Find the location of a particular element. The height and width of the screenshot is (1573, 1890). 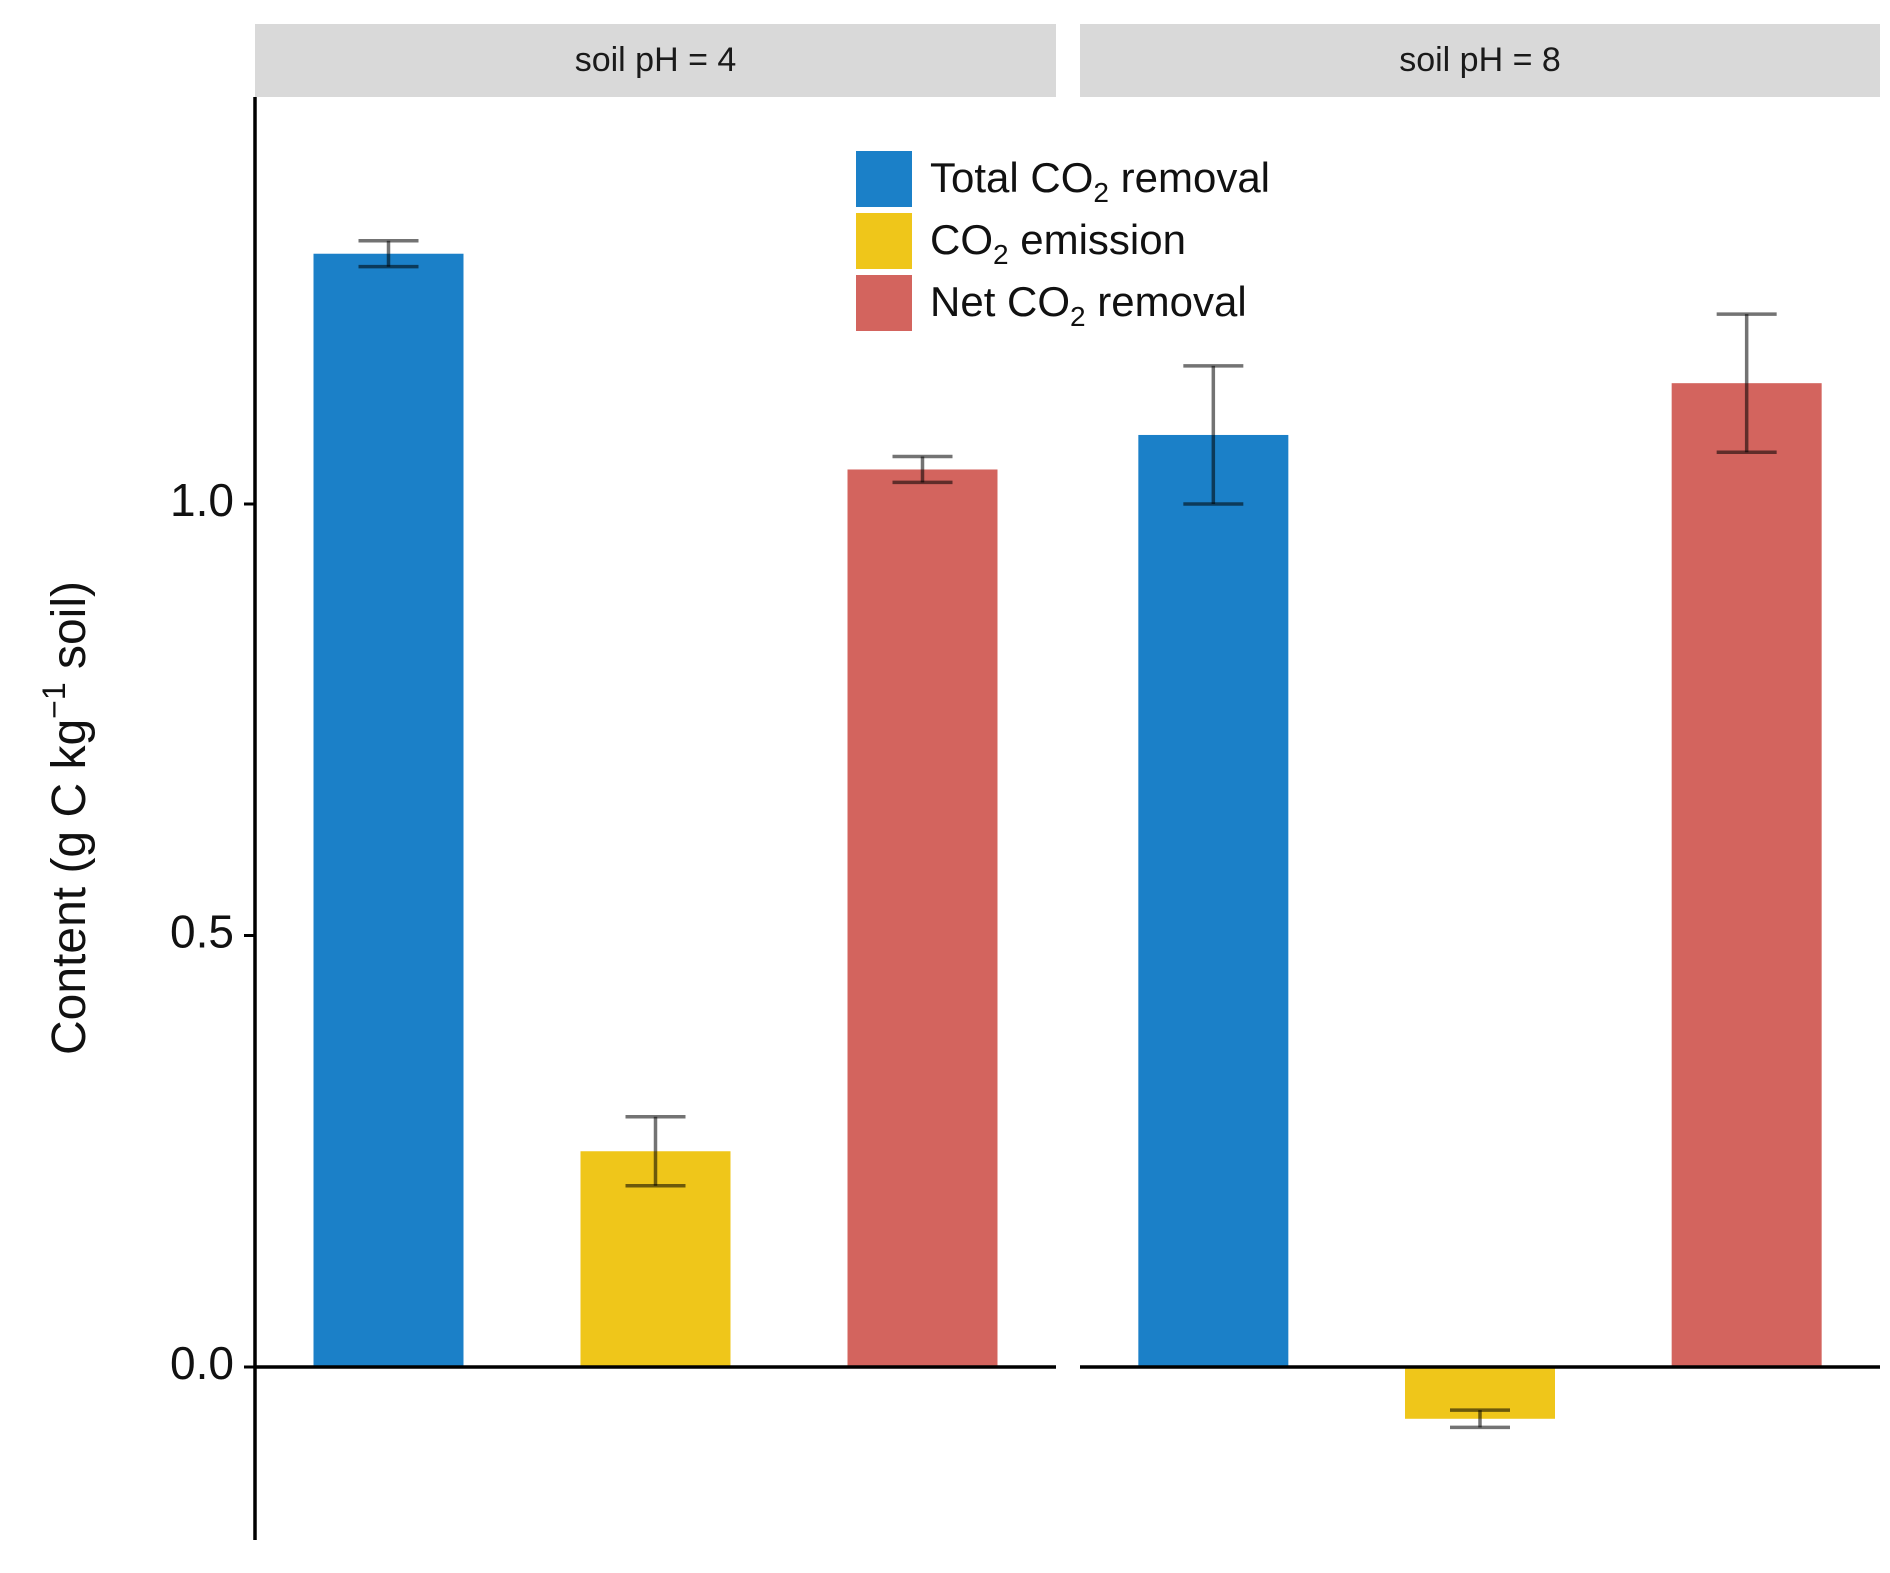

y-axis-label-tail: soil) is located at coordinates (69, 631).